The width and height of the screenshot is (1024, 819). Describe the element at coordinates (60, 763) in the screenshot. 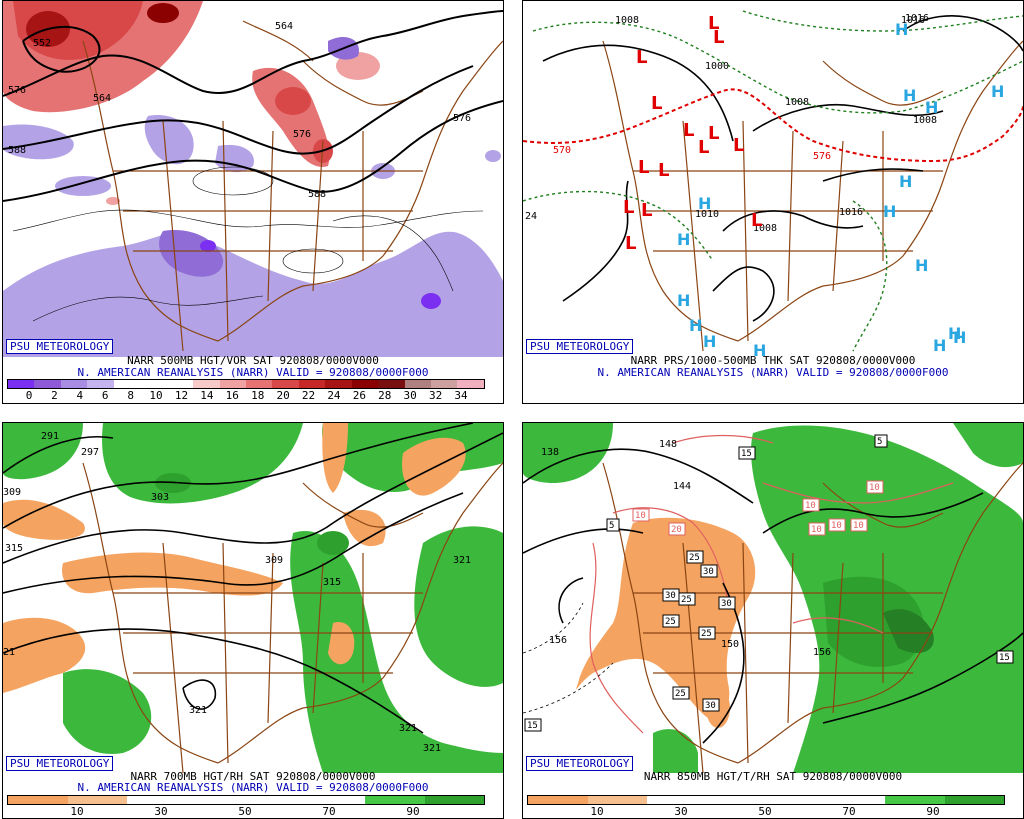

I see `credit-label: PSU METEOROLOGY` at that location.